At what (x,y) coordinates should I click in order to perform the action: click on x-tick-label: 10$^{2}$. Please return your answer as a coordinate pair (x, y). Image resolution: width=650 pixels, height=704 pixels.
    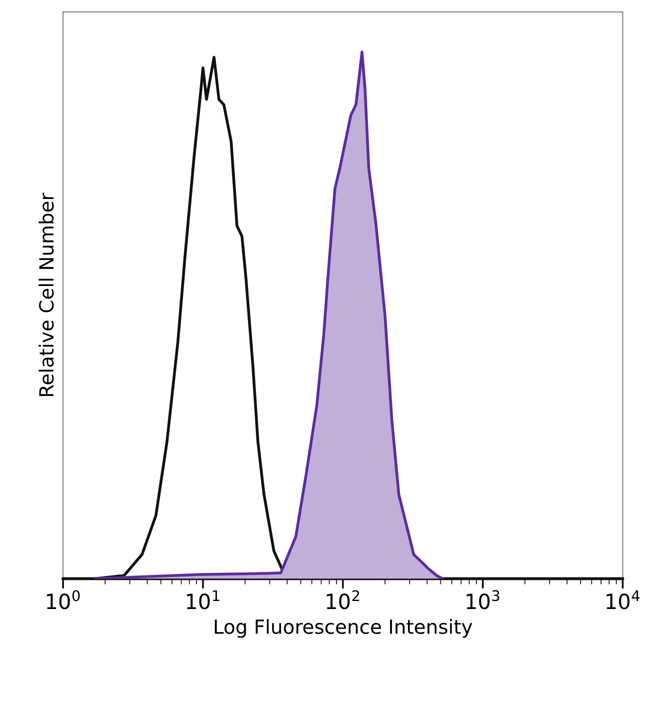
    Looking at the image, I should click on (343, 600).